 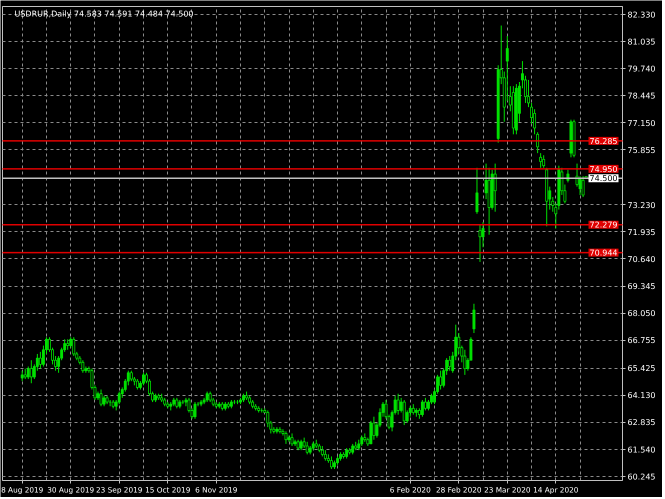 I want to click on ref-line-label: 76.285, so click(x=604, y=141).